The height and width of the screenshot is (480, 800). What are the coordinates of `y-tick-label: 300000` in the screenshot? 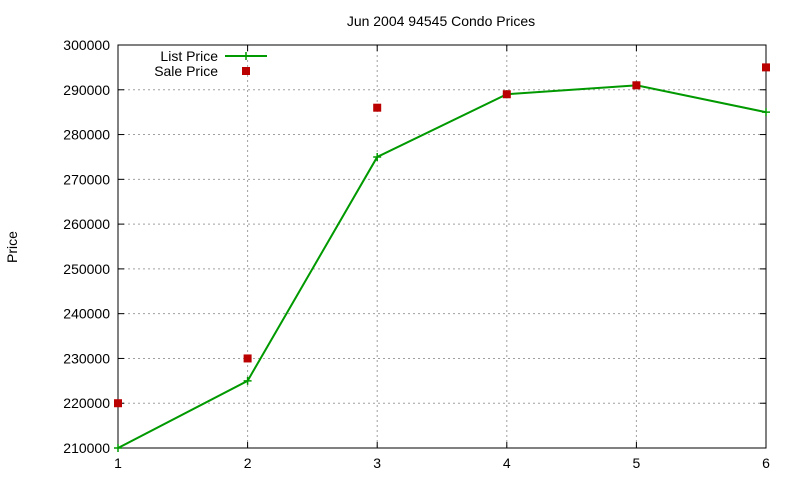 It's located at (86, 45).